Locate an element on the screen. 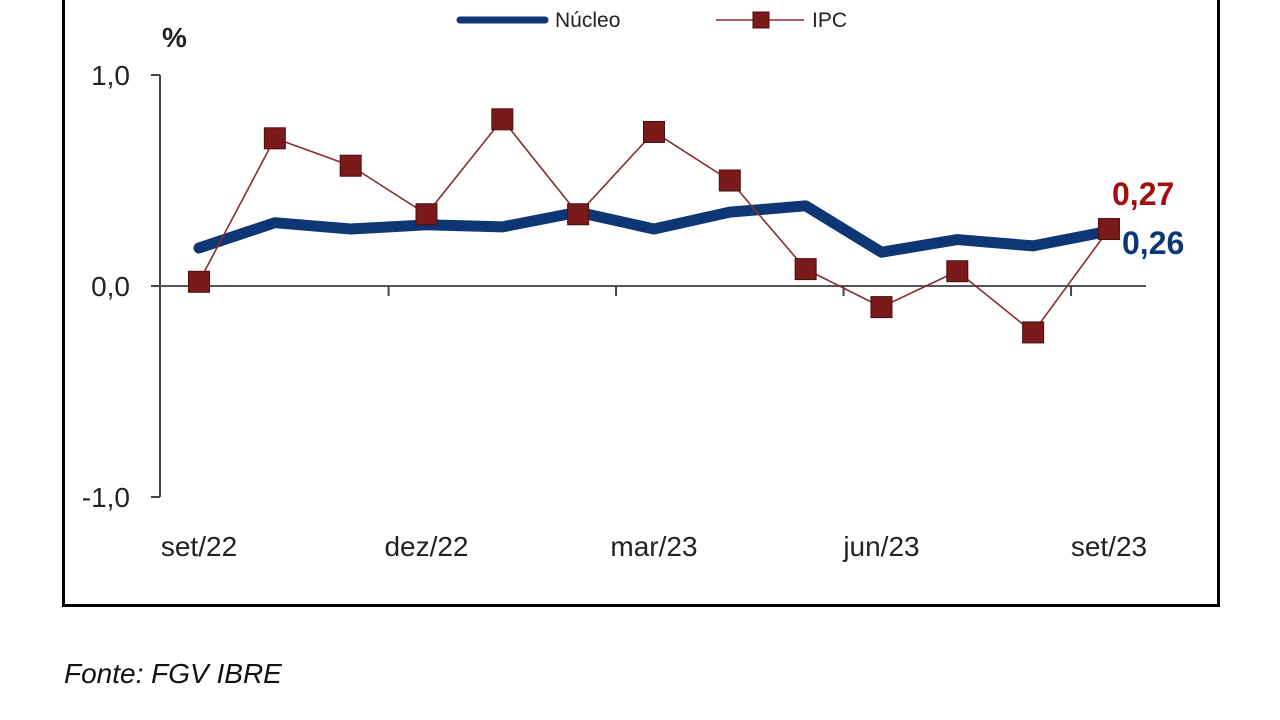 This screenshot has height=720, width=1280. x-tick-label: set/22 is located at coordinates (199, 546).